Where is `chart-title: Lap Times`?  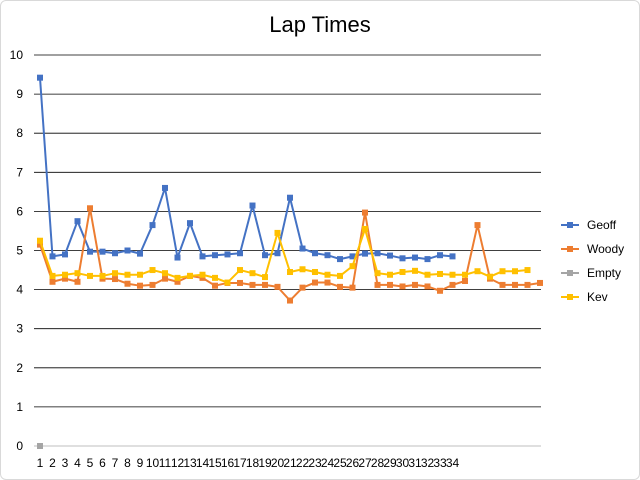 chart-title: Lap Times is located at coordinates (320, 24).